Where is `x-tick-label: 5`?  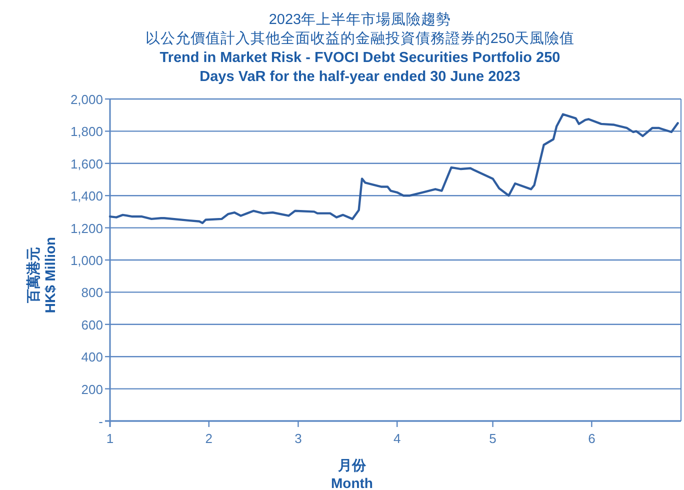 x-tick-label: 5 is located at coordinates (492, 438).